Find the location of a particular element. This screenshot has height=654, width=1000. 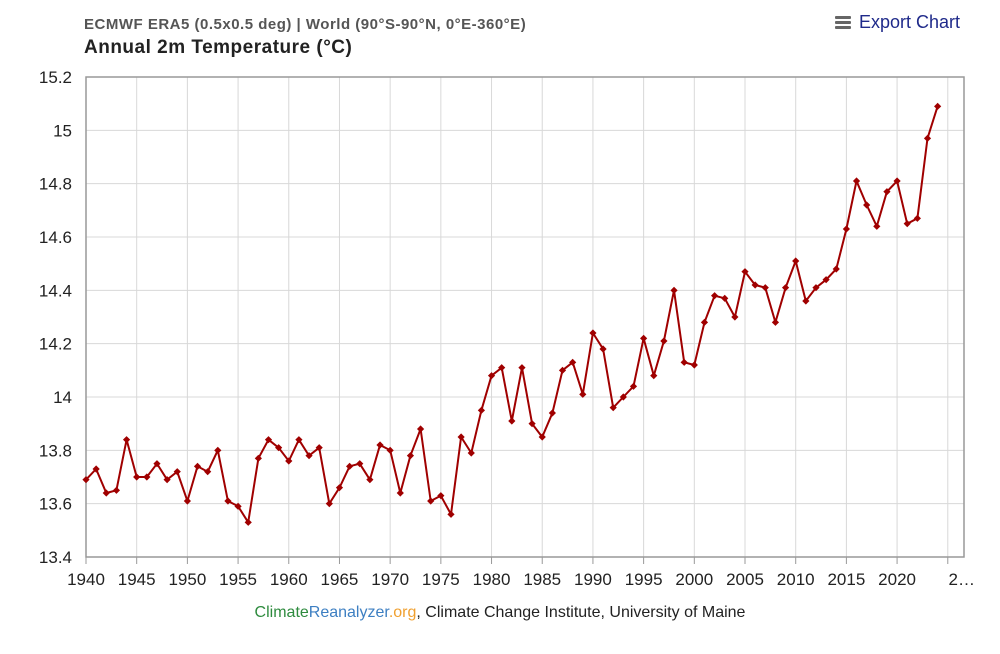

data-point: 1975: 13.63 is located at coordinates (441, 496).